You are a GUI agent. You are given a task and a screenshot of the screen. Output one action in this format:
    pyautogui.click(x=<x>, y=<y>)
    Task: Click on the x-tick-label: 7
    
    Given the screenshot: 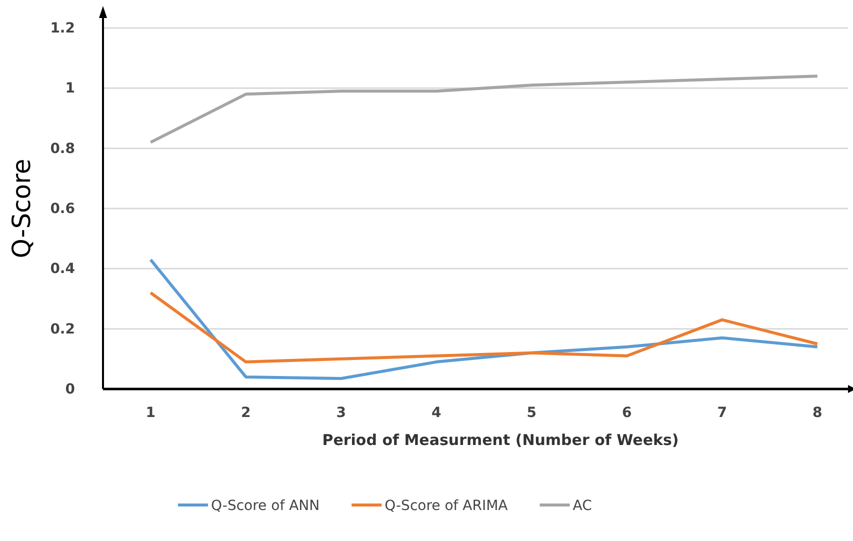 What is the action you would take?
    pyautogui.click(x=722, y=412)
    